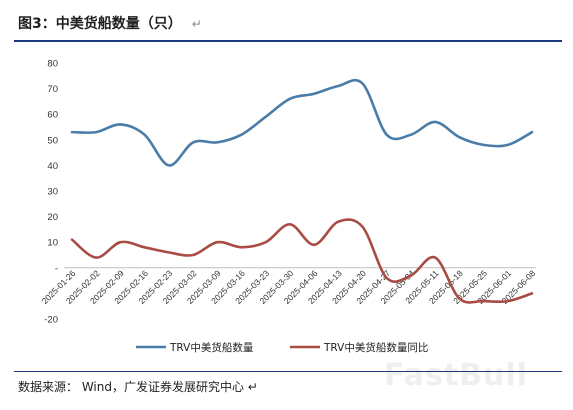 Image resolution: width=573 pixels, height=410 pixels. I want to click on y-tick-label: 40, so click(52, 166).